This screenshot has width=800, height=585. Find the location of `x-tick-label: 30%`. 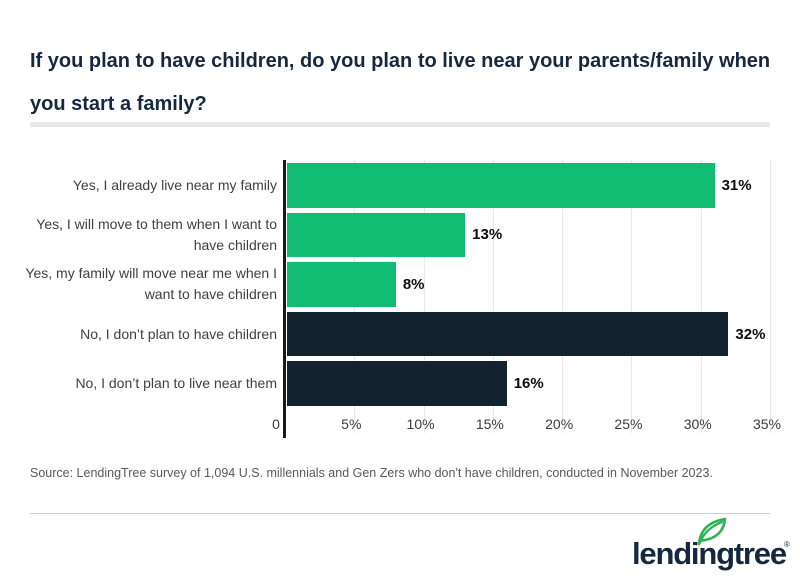

x-tick-label: 30% is located at coordinates (697, 424).